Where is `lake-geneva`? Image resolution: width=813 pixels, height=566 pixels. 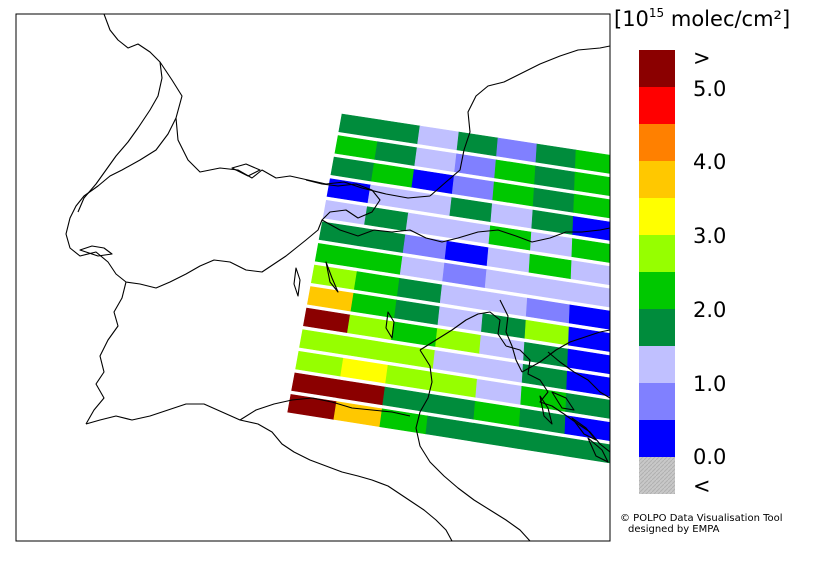 lake-geneva is located at coordinates (96, 251).